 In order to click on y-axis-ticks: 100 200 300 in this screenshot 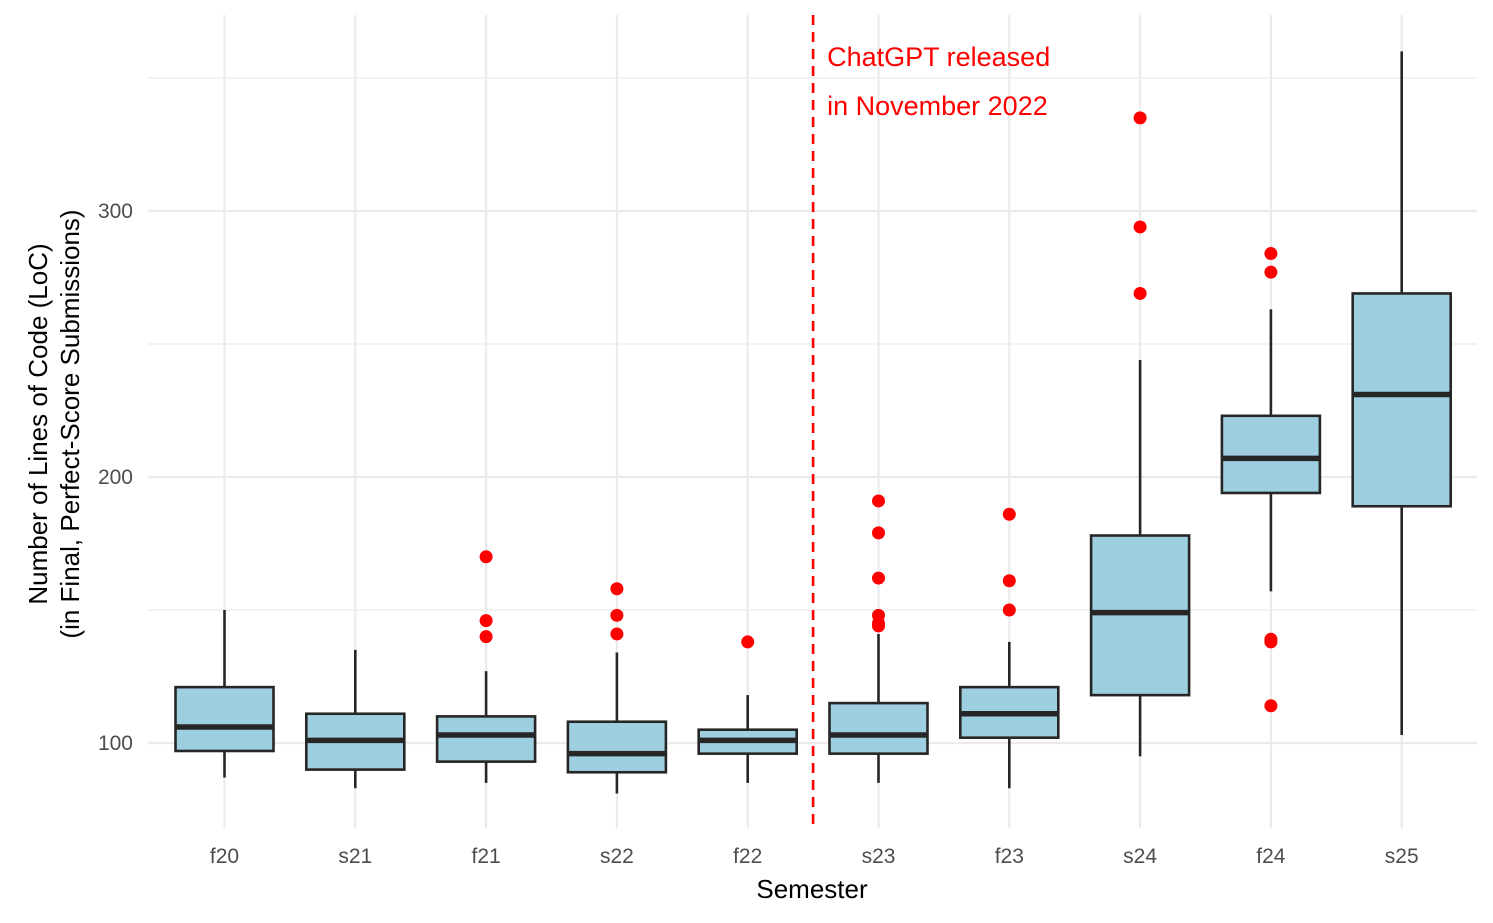, I will do `click(115, 477)`.